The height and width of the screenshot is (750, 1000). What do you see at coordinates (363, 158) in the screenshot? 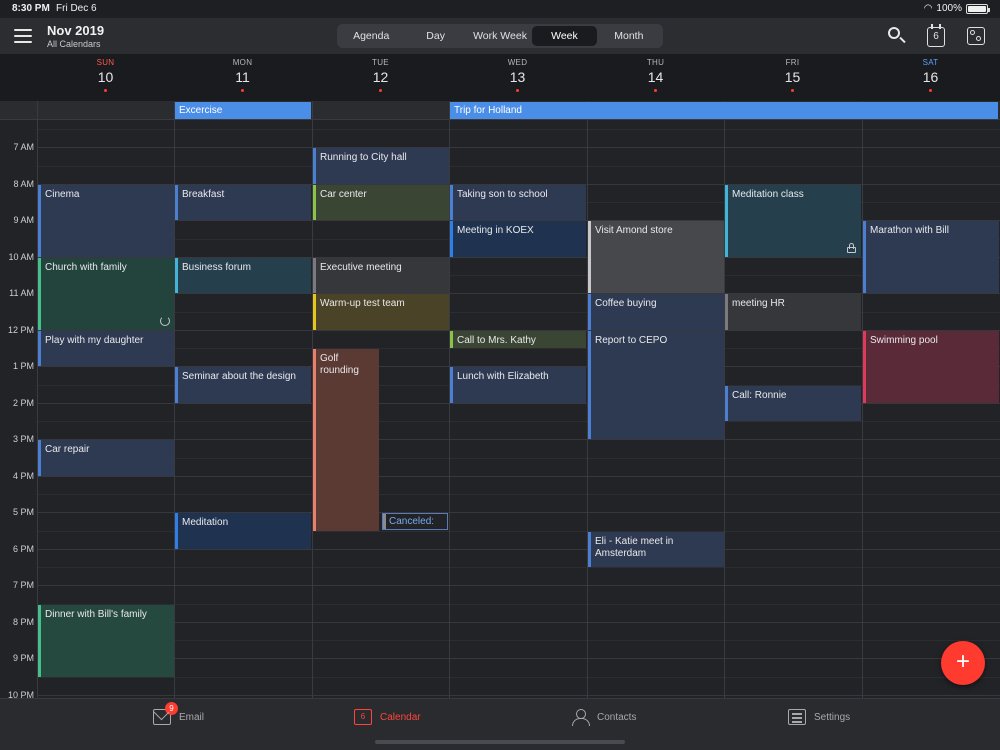
I see `event-title: Running to City hall` at bounding box center [363, 158].